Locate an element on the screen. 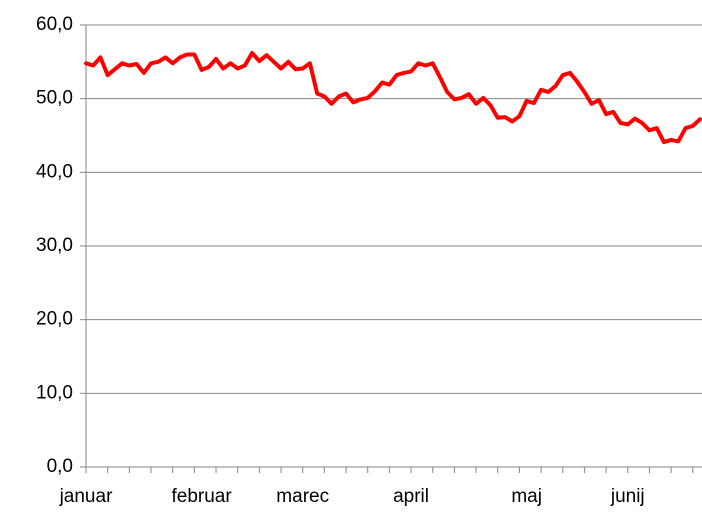 Image resolution: width=702 pixels, height=514 pixels. y-tick-label: 60,0 is located at coordinates (54, 24).